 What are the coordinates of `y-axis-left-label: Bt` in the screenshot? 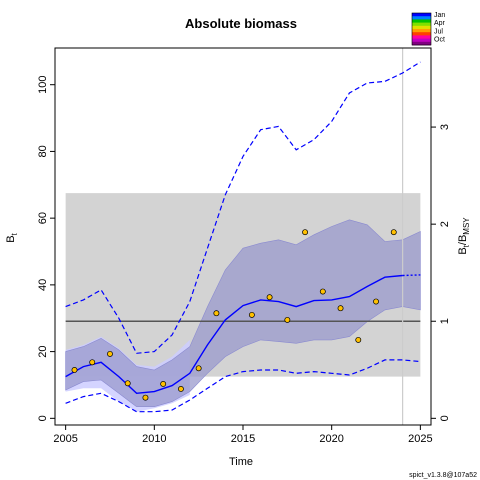 It's located at (12, 237).